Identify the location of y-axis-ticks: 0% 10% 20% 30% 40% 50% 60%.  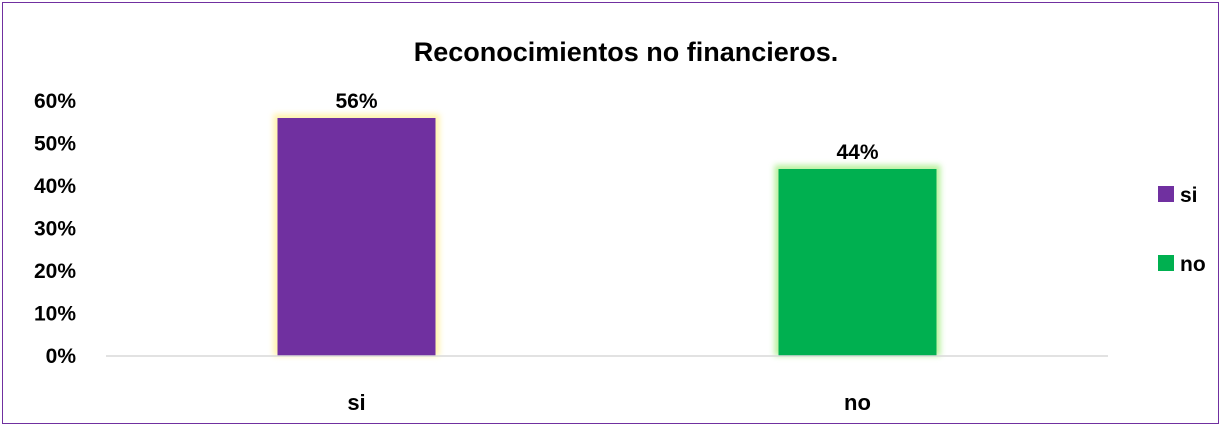
(55, 229).